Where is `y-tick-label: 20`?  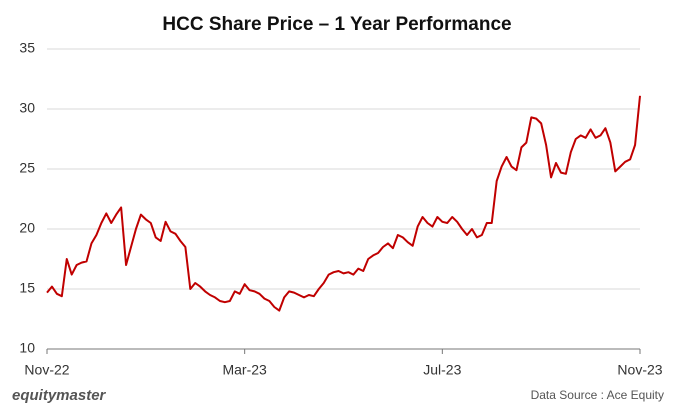
y-tick-label: 20 is located at coordinates (27, 228).